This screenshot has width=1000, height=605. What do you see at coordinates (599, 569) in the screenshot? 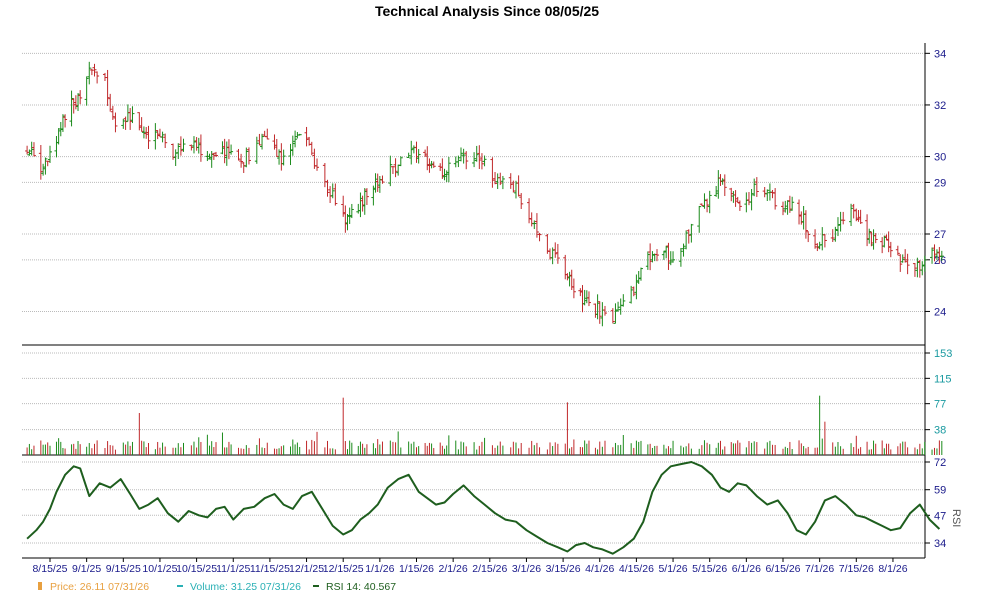
I see `x-tick-label: 4/1/26` at bounding box center [599, 569].